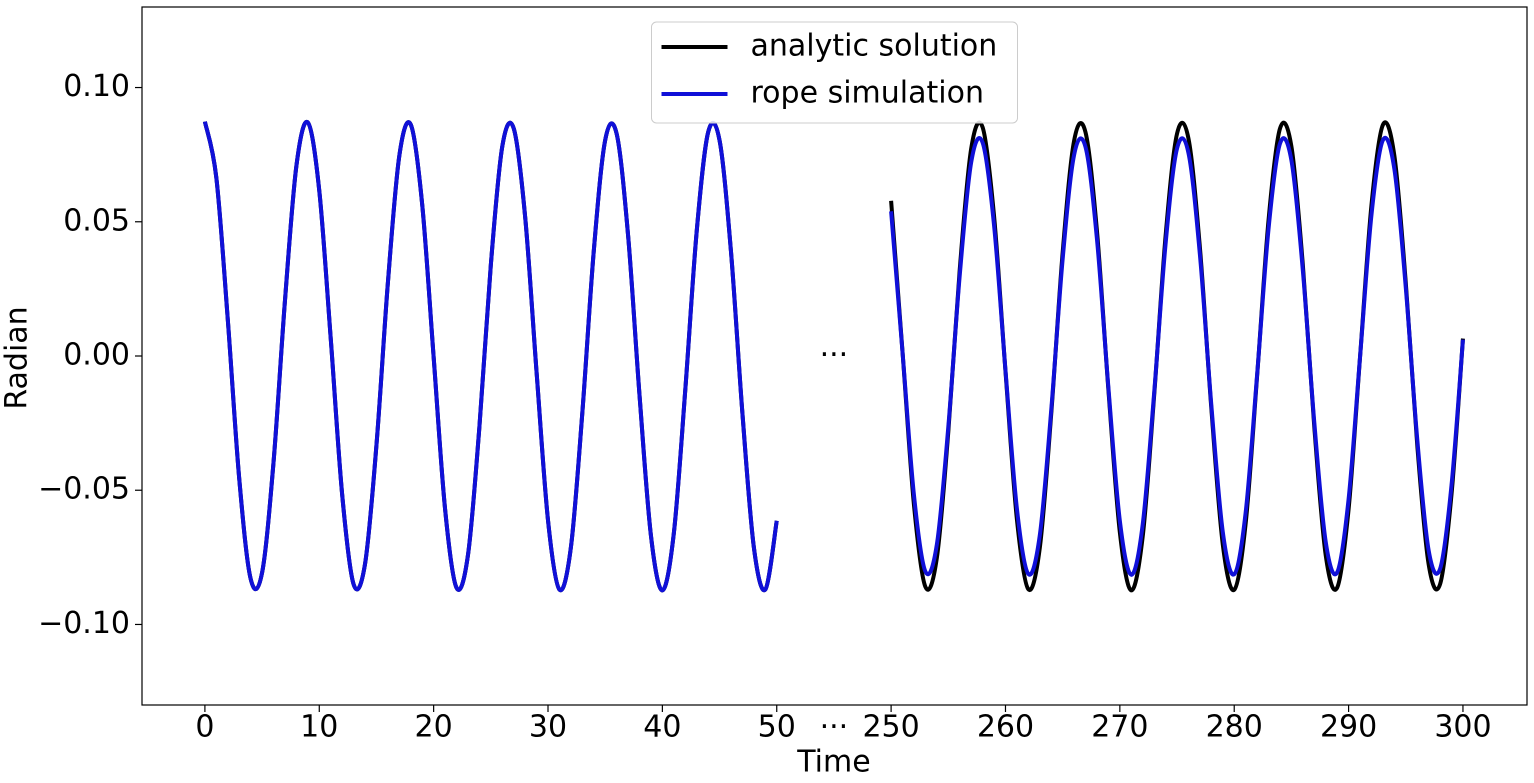 The height and width of the screenshot is (783, 1534). Describe the element at coordinates (96, 355) in the screenshot. I see `y-tick-label: 0.00` at that location.